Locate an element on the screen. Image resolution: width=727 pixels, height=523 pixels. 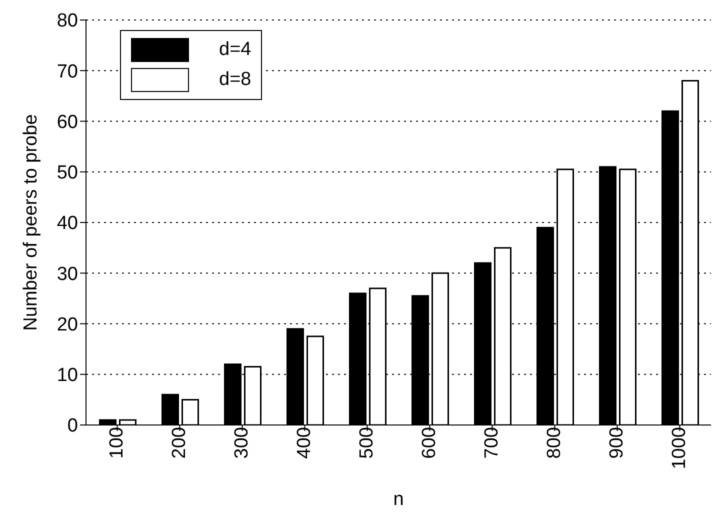
x-tick-label: 200 is located at coordinates (179, 443).